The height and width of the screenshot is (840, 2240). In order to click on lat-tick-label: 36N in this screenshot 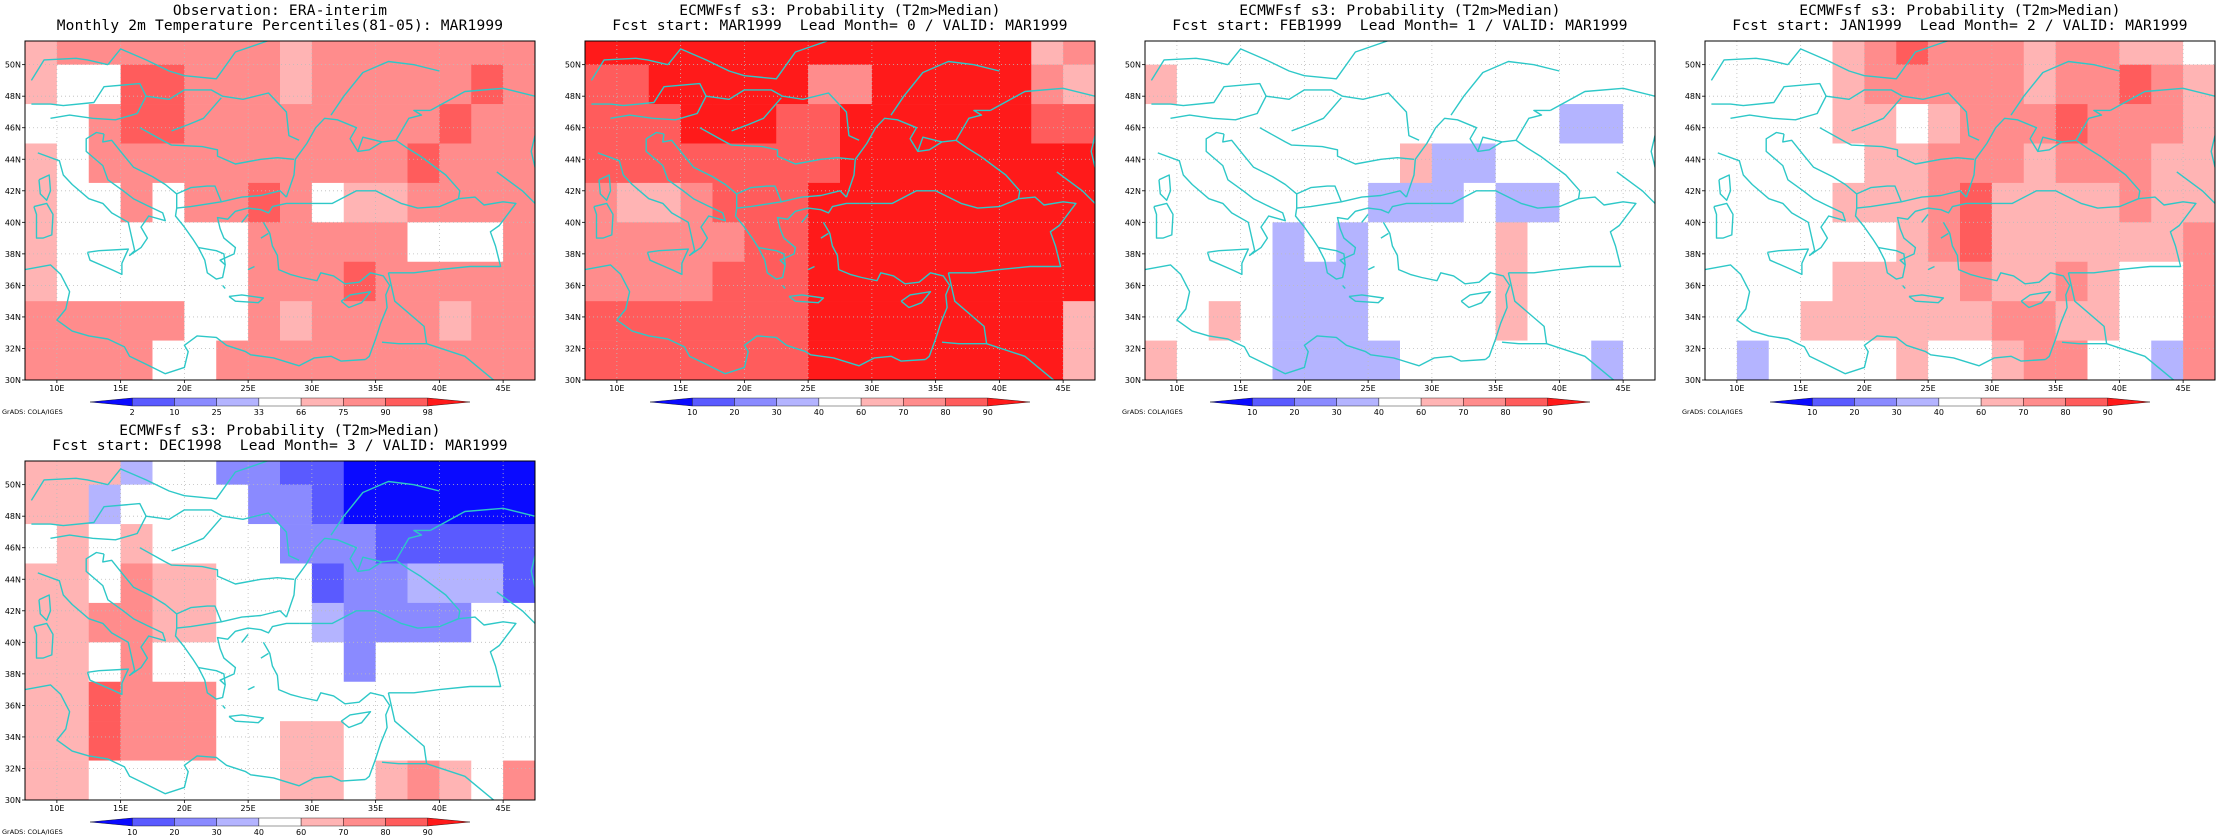, I will do `click(13, 705)`.